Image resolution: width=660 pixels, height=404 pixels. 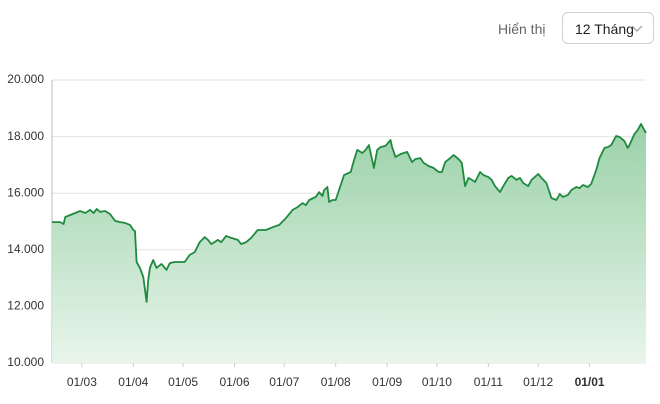 I want to click on chevron, so click(x=637, y=29).